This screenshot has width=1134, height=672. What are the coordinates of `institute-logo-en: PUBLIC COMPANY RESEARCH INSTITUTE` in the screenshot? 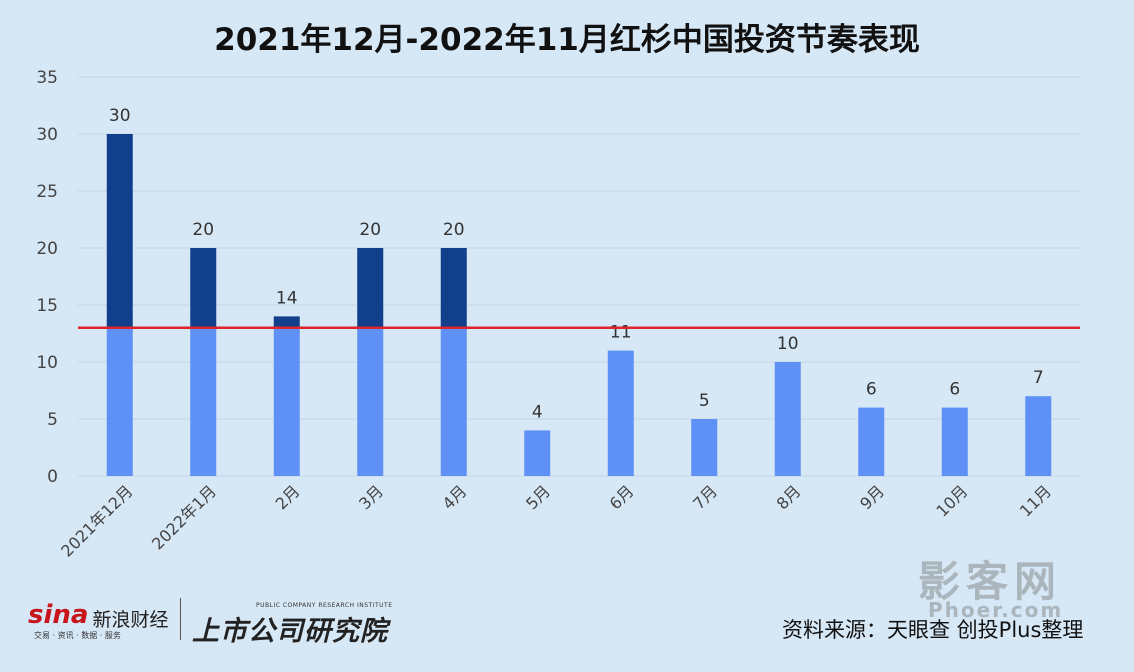 It's located at (324, 605).